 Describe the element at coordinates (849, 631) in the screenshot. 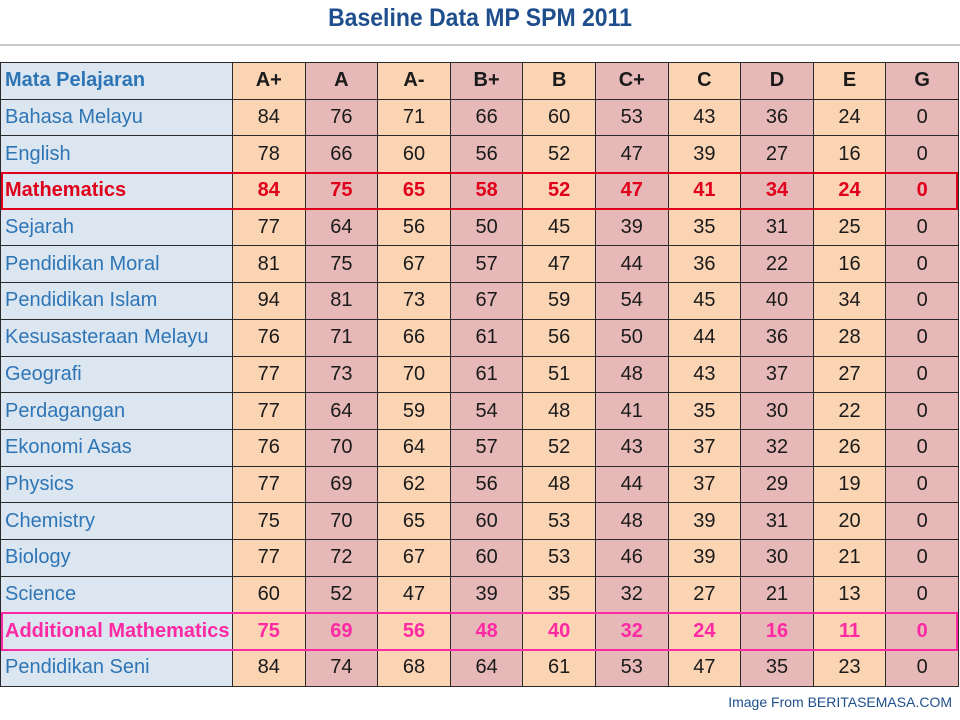

I see `value-cell: 11` at that location.